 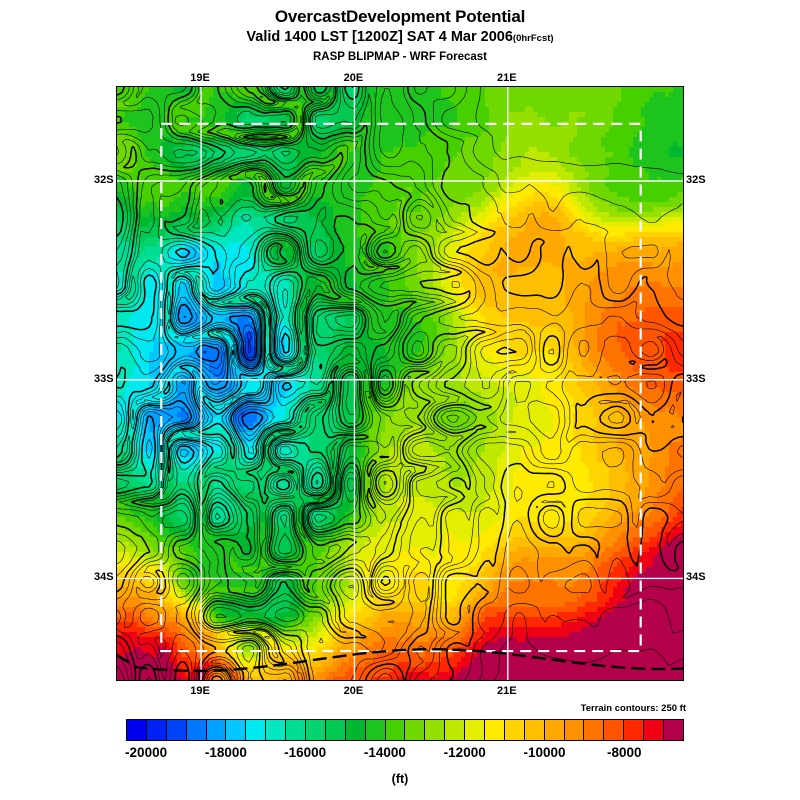 I want to click on lat-tick-right: 33S, so click(x=696, y=378).